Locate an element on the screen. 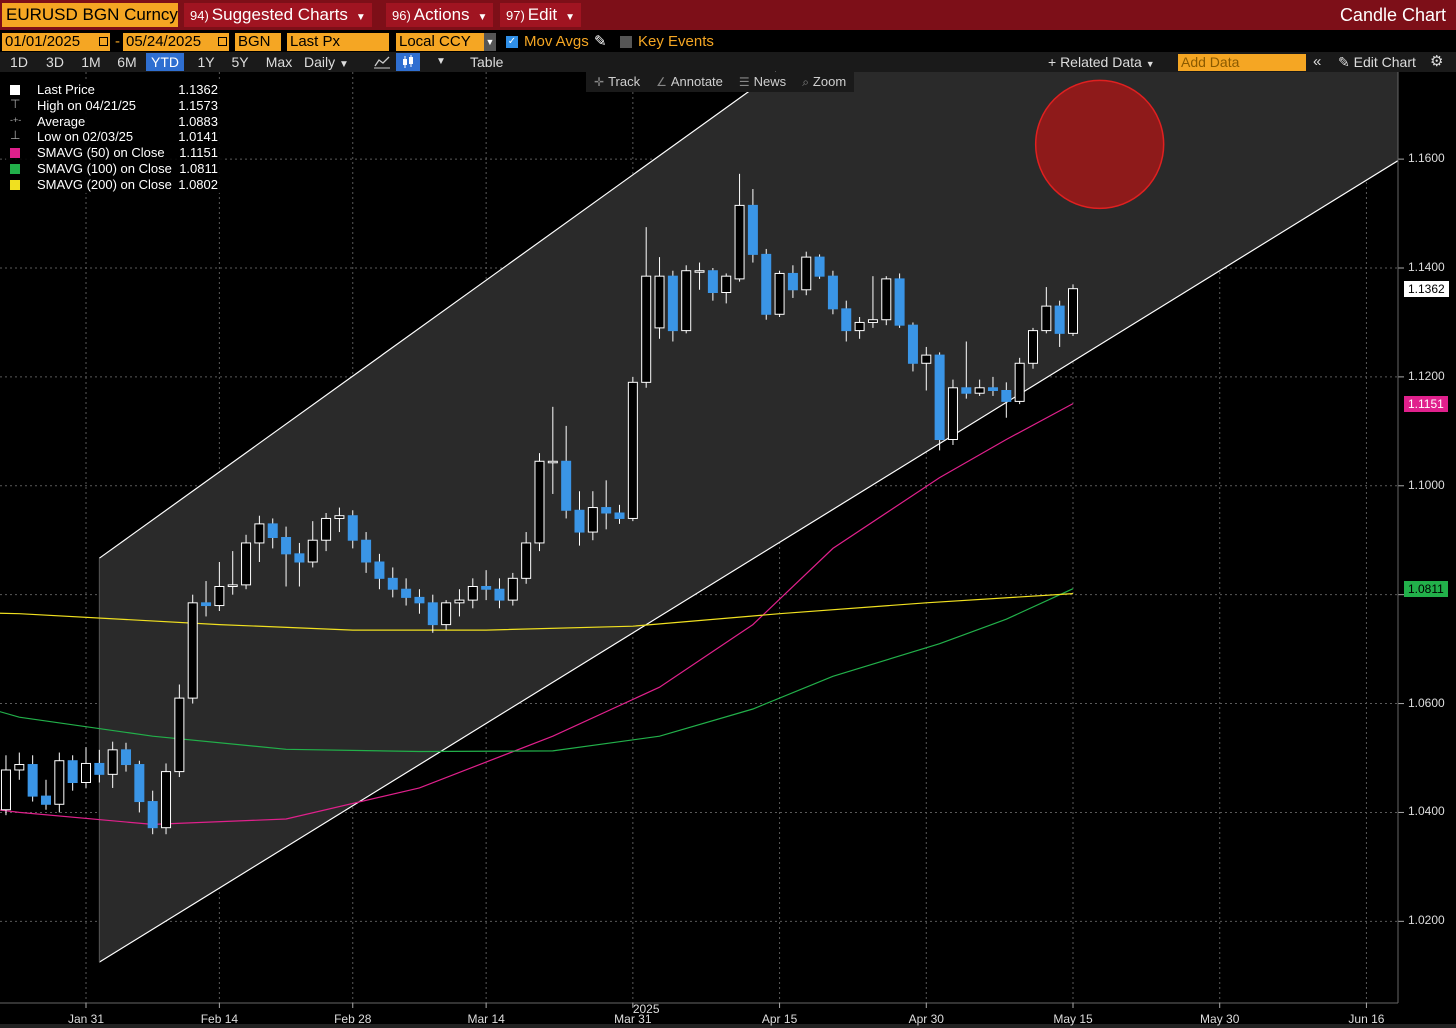 The width and height of the screenshot is (1456, 1028). key-events-label: Key Events is located at coordinates (676, 41).